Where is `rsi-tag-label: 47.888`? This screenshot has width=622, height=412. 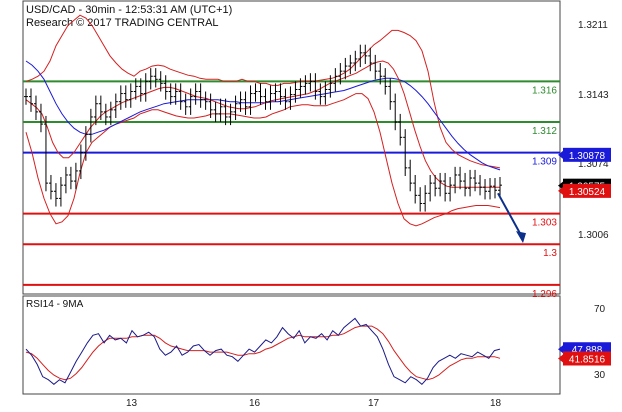 rsi-tag-label: 47.888 is located at coordinates (587, 350).